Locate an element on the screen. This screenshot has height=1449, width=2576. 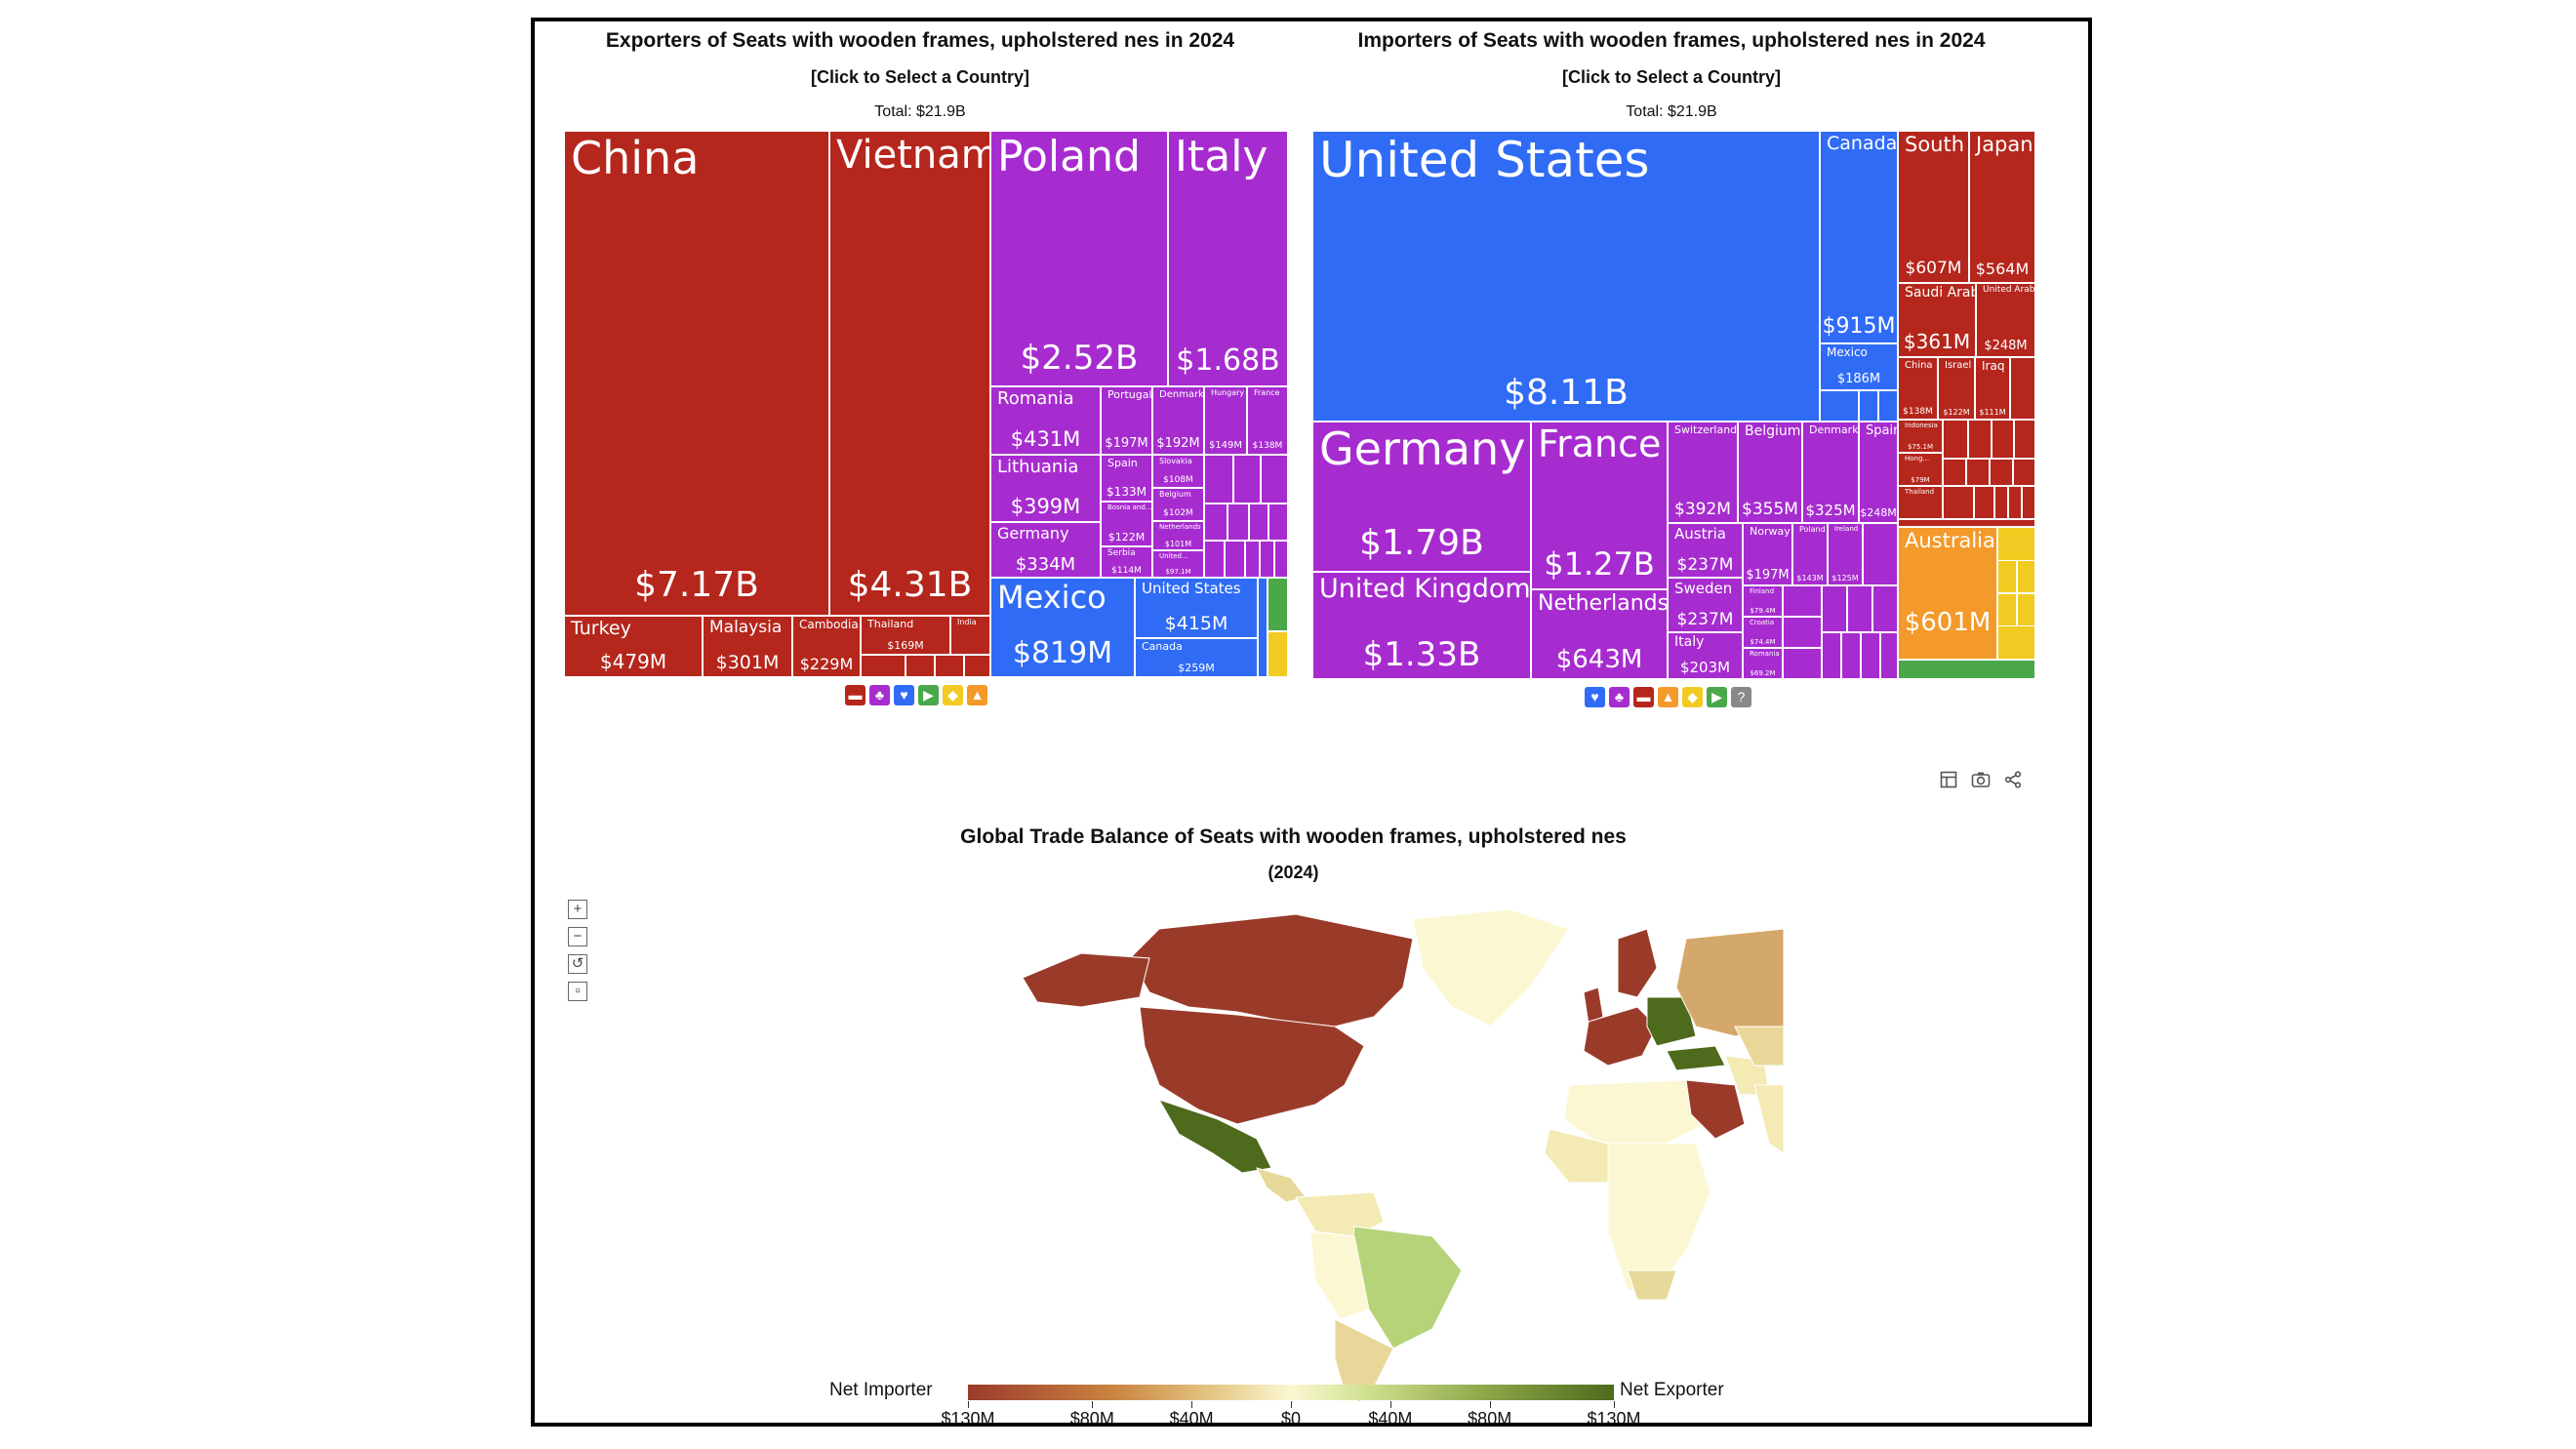
oceania-icon: ▲ is located at coordinates (1668, 697).